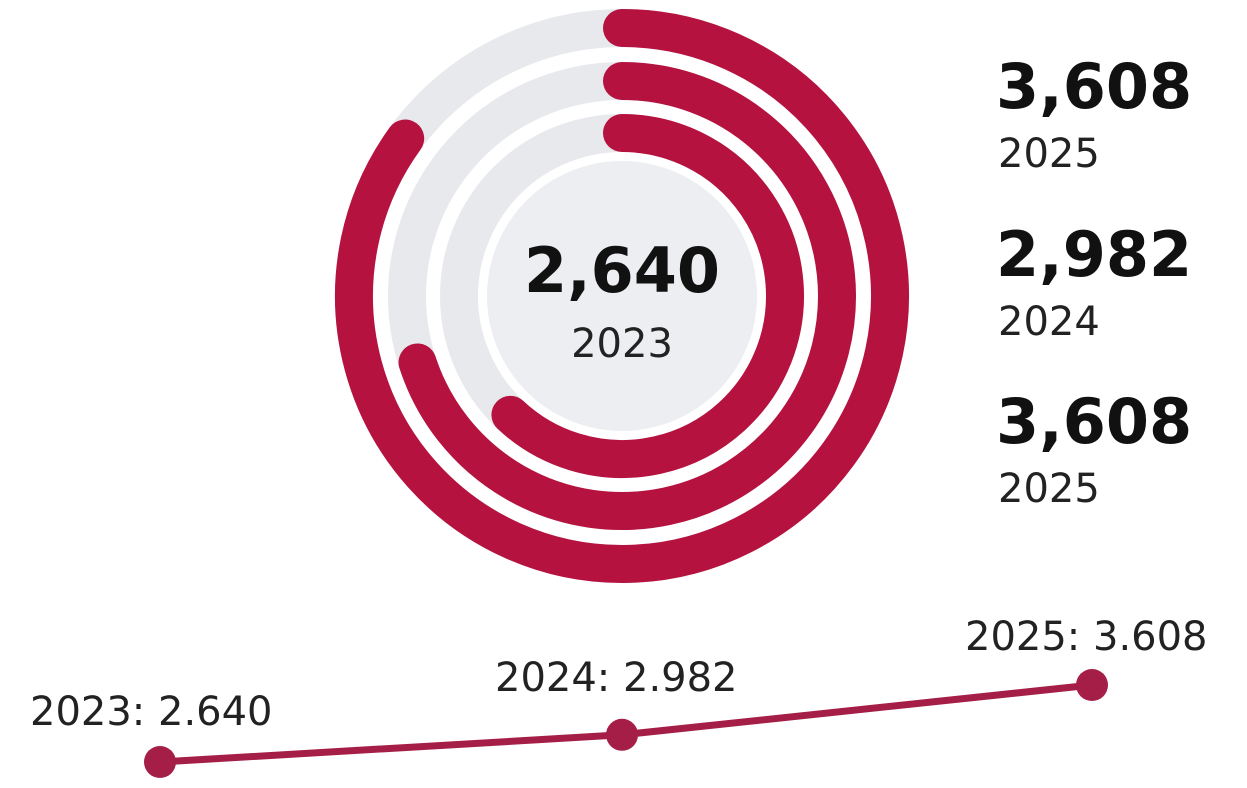 Image resolution: width=1247 pixels, height=788 pixels. What do you see at coordinates (622, 270) in the screenshot?
I see `center-value: 2,640` at bounding box center [622, 270].